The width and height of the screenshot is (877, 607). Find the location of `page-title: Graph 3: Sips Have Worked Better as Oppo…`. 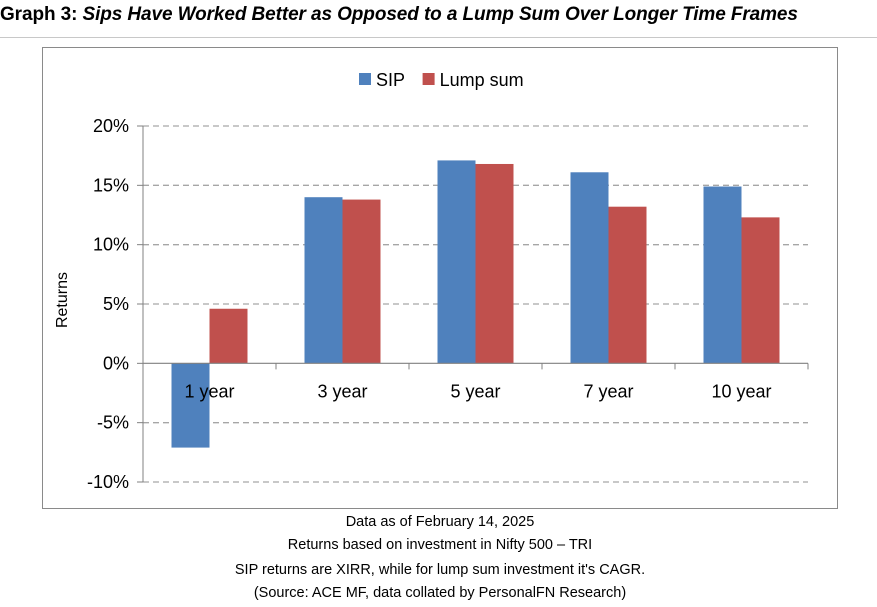

page-title: Graph 3: Sips Have Worked Better as Oppo… is located at coordinates (399, 15).